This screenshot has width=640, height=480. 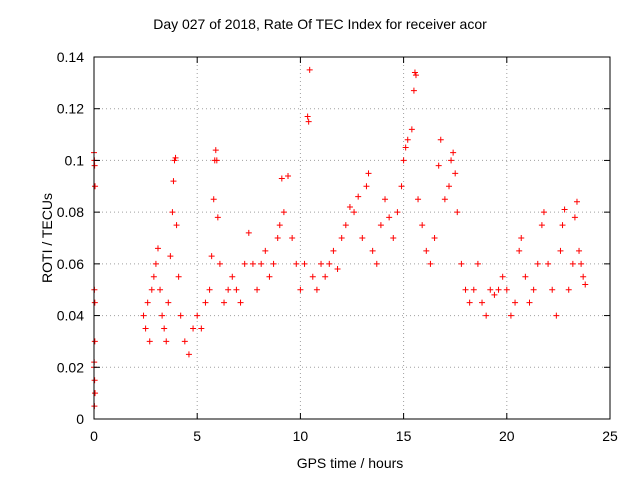 I want to click on x-tick-label: 15, so click(x=404, y=436).